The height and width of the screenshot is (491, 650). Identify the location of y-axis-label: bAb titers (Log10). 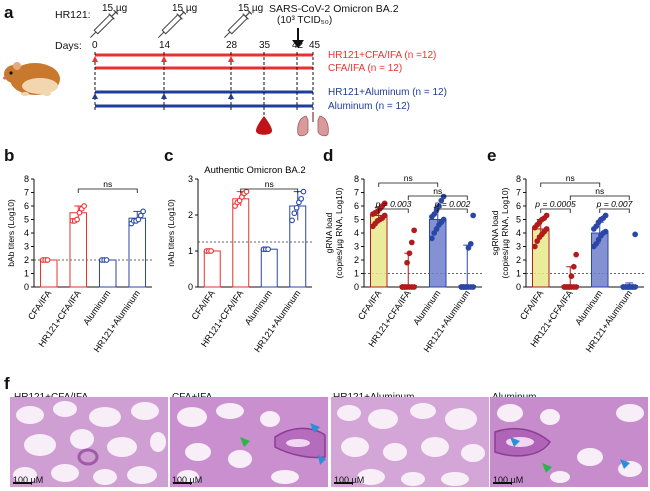
(11, 233).